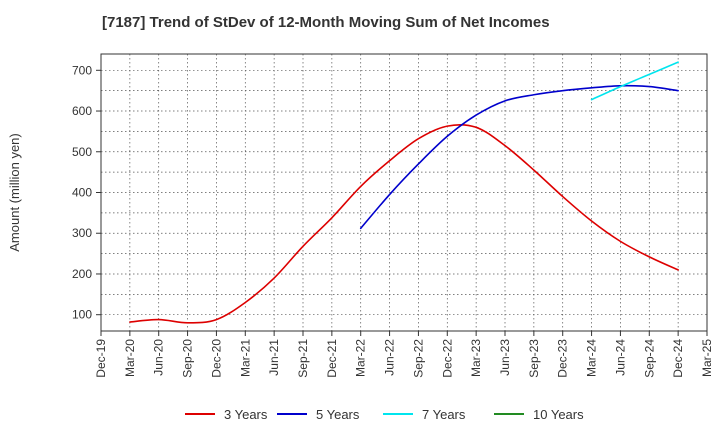 This screenshot has height=440, width=720. I want to click on legend-label-10-years: 10 Years, so click(558, 414).